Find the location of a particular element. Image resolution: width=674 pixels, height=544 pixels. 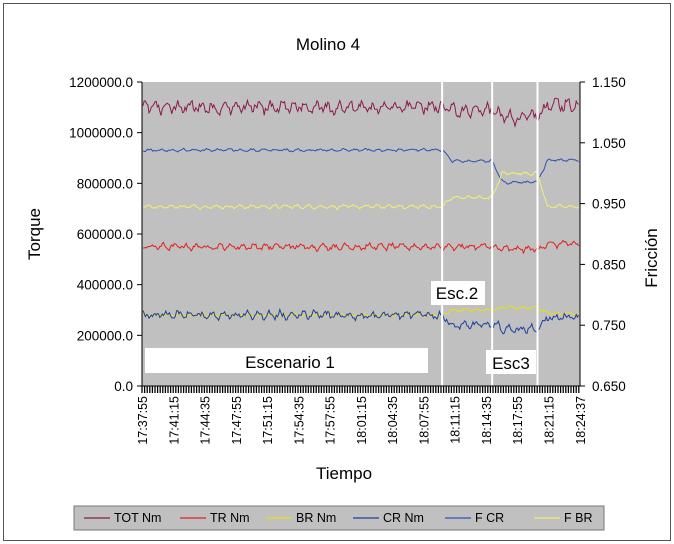

series-line-tr-nm is located at coordinates (361, 247).